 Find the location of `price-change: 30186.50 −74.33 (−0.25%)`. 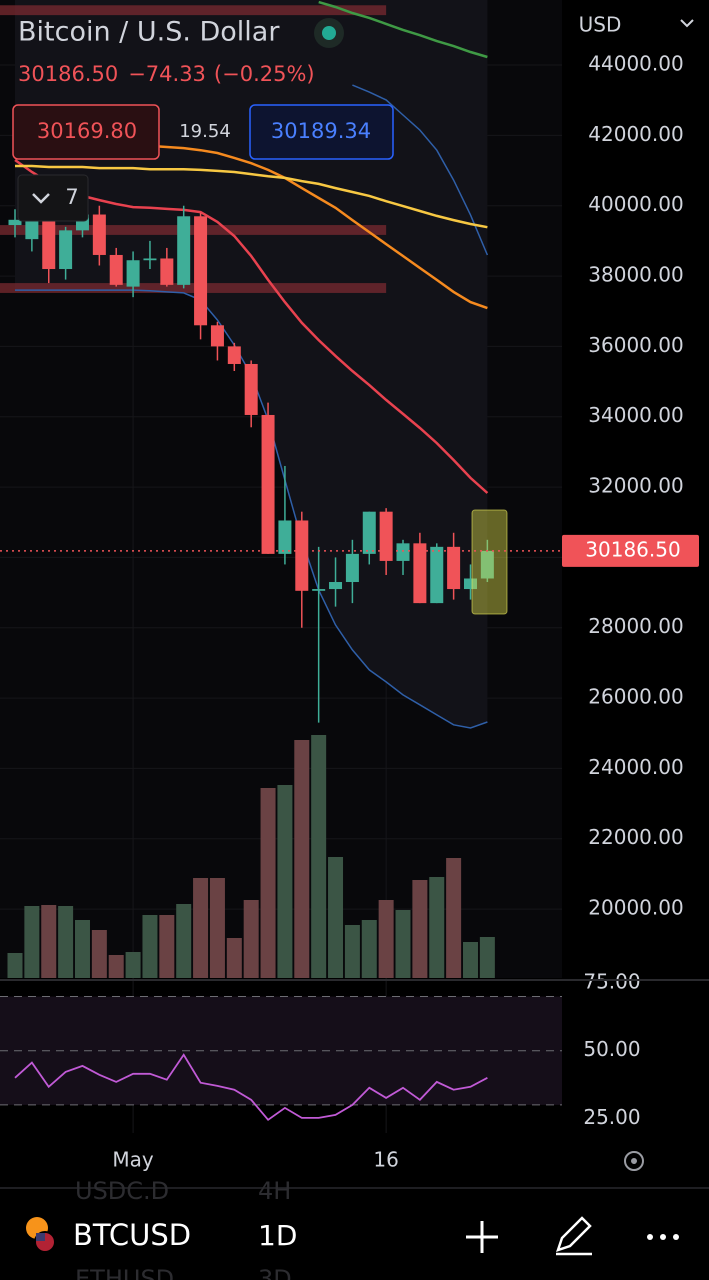

price-change: 30186.50 −74.33 (−0.25%) is located at coordinates (166, 74).